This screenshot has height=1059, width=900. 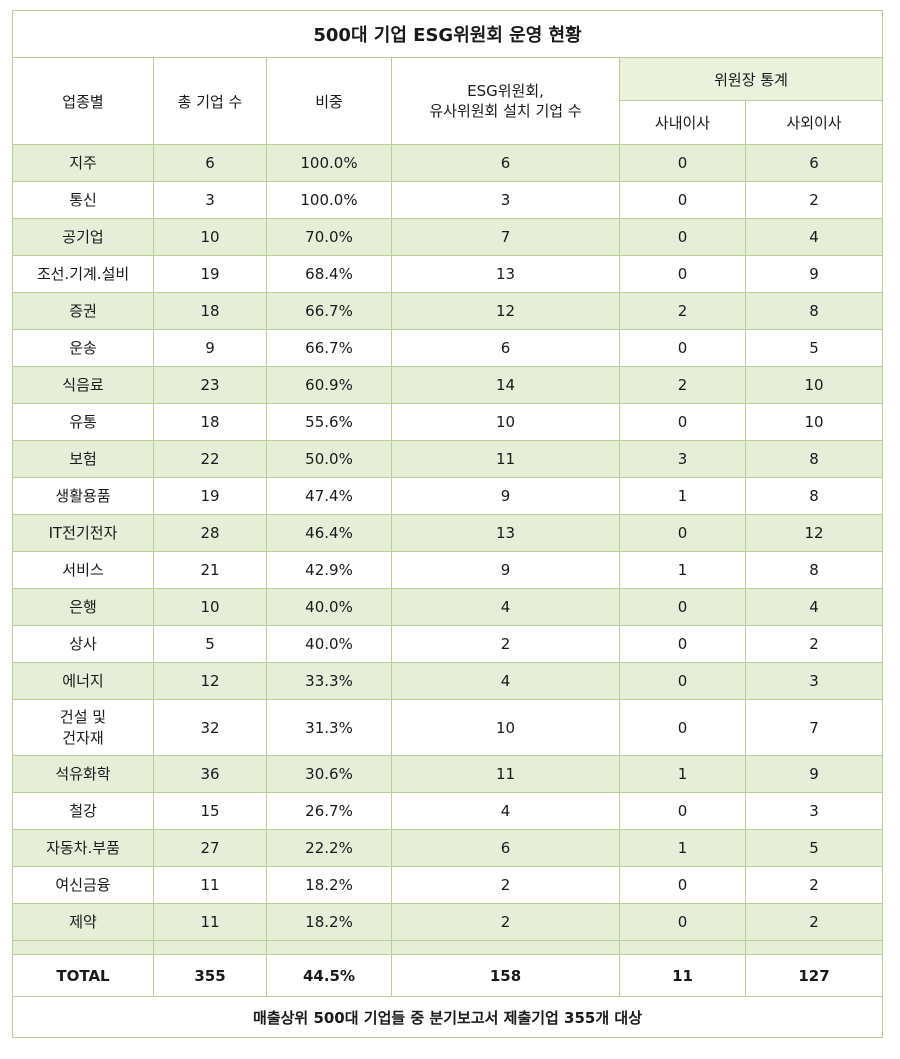 I want to click on cell-total: 21, so click(x=210, y=570).